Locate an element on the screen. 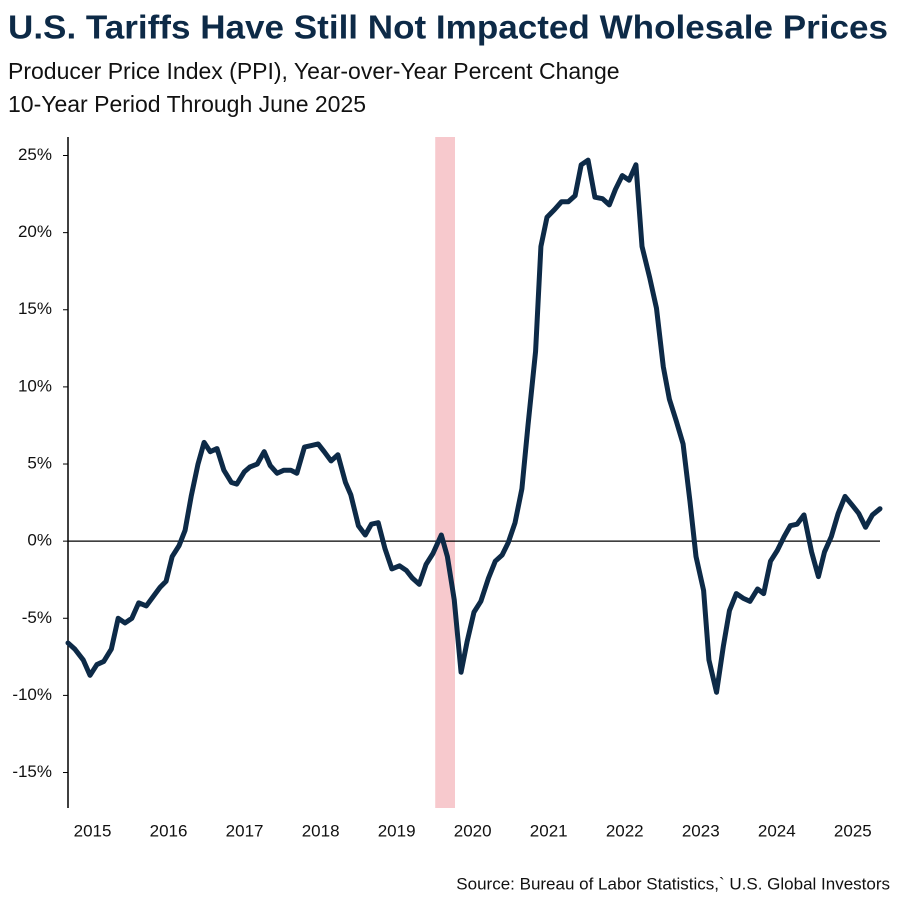 This screenshot has width=900, height=900. x-tick-label: 2017 is located at coordinates (245, 830).